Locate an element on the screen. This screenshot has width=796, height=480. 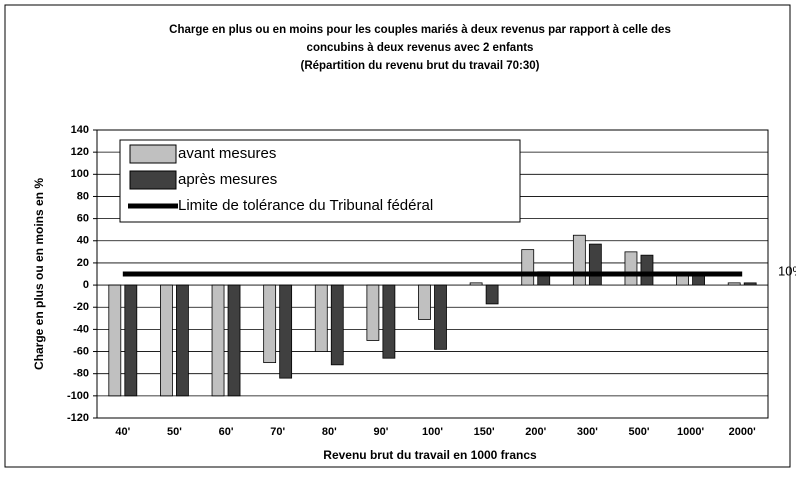
x-tick-label: 2000' is located at coordinates (742, 432).